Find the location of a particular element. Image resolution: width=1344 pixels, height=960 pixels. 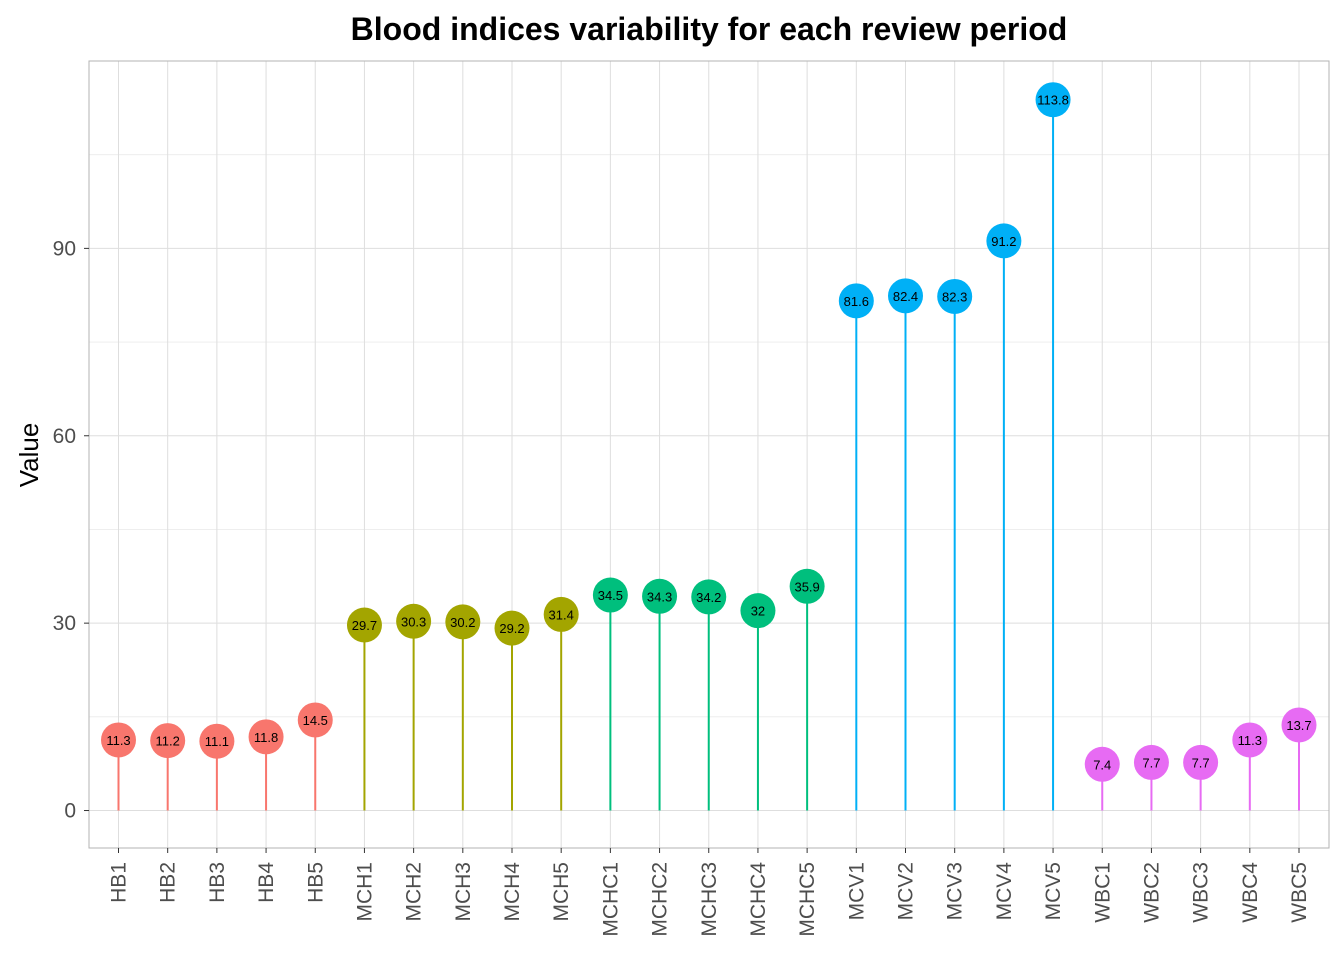

data-label: 30.3 is located at coordinates (413, 621).